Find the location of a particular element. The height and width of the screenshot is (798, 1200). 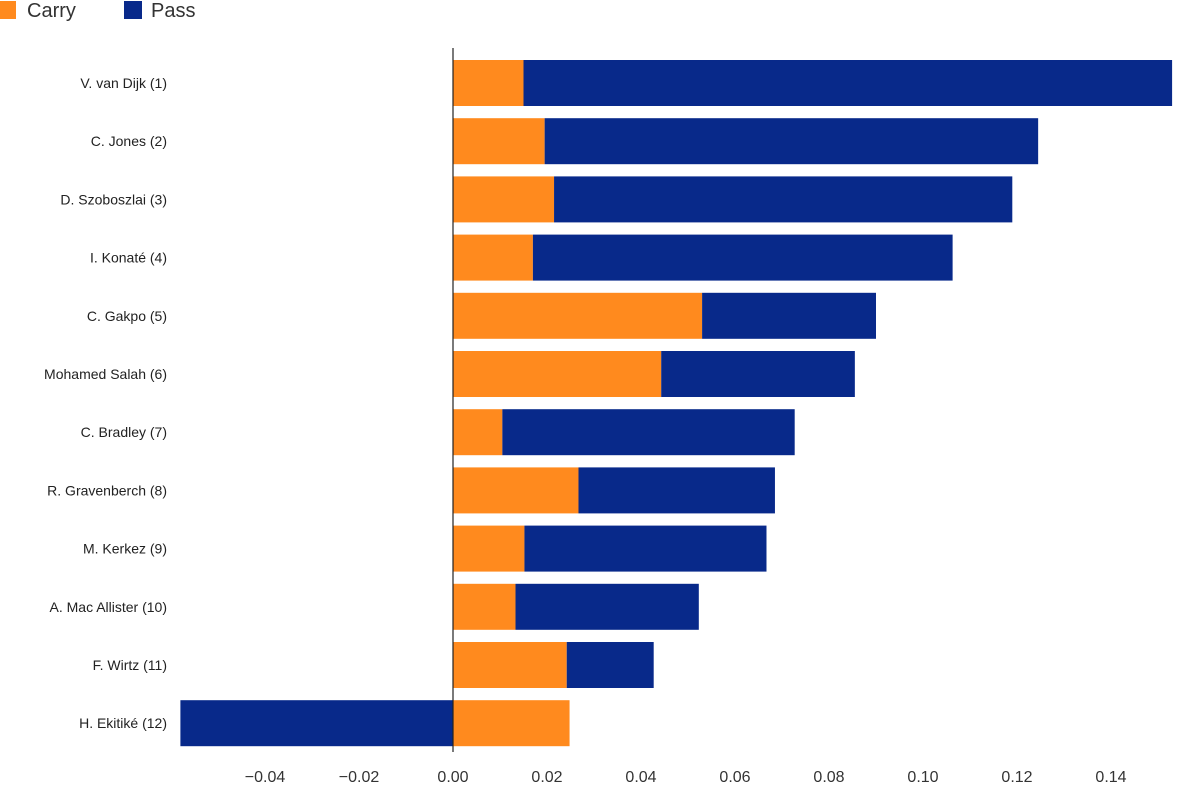

category-label: C. Jones (2) is located at coordinates (129, 141).